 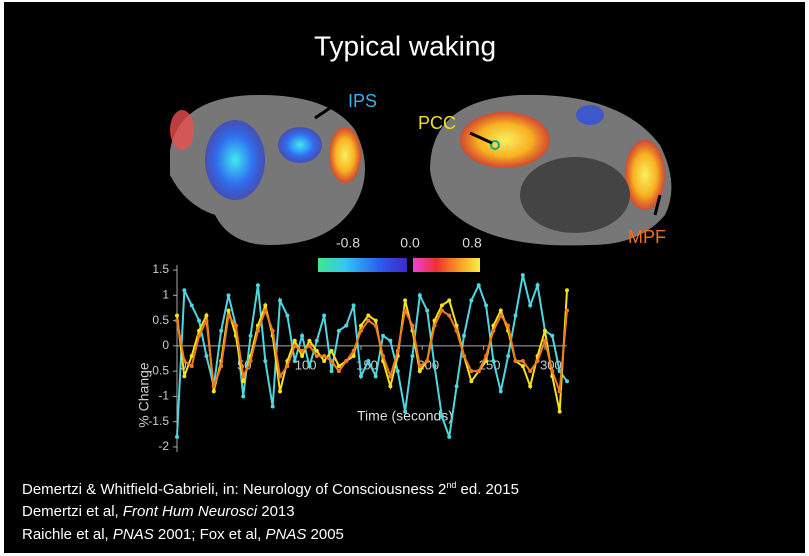 What do you see at coordinates (67, 534) in the screenshot?
I see `text: Raichle et al,` at bounding box center [67, 534].